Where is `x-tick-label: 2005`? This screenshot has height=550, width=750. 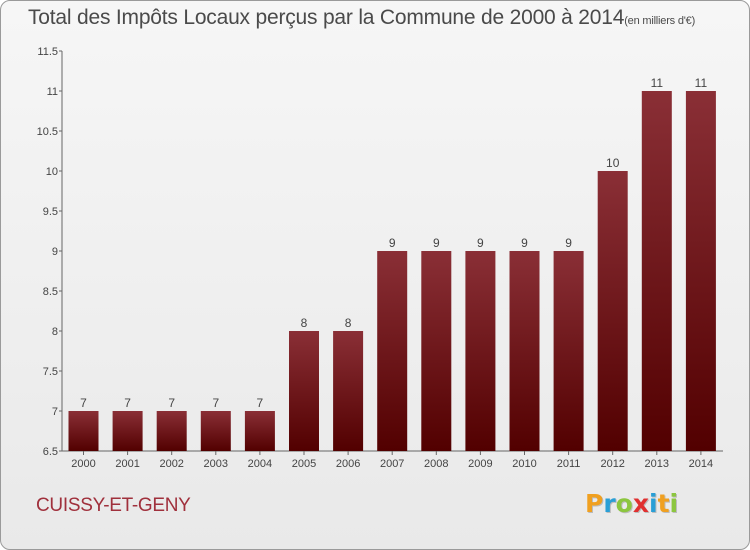 x-tick-label: 2005 is located at coordinates (304, 464).